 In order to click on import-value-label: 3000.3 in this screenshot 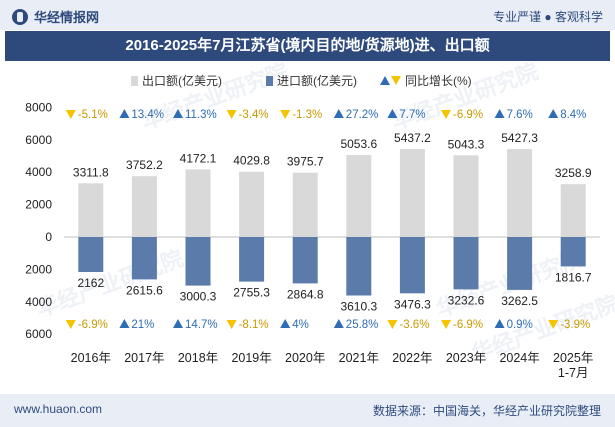, I will do `click(198, 297)`.